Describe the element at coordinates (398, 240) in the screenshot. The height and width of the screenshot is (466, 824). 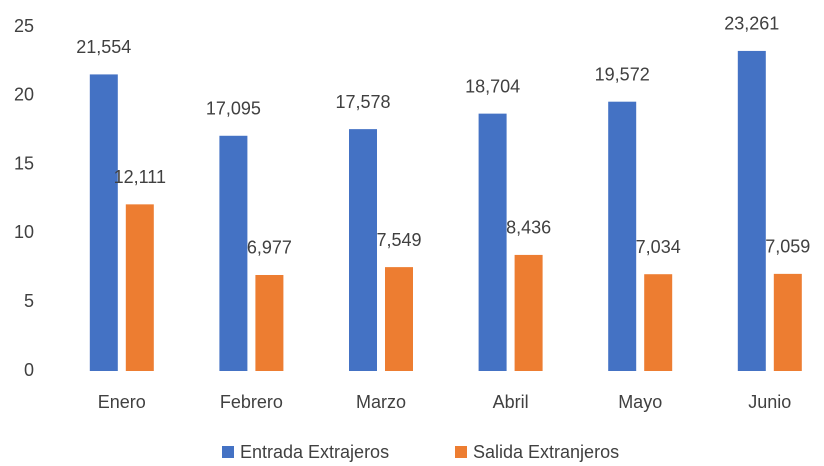
I see `value-label: 7,549` at that location.